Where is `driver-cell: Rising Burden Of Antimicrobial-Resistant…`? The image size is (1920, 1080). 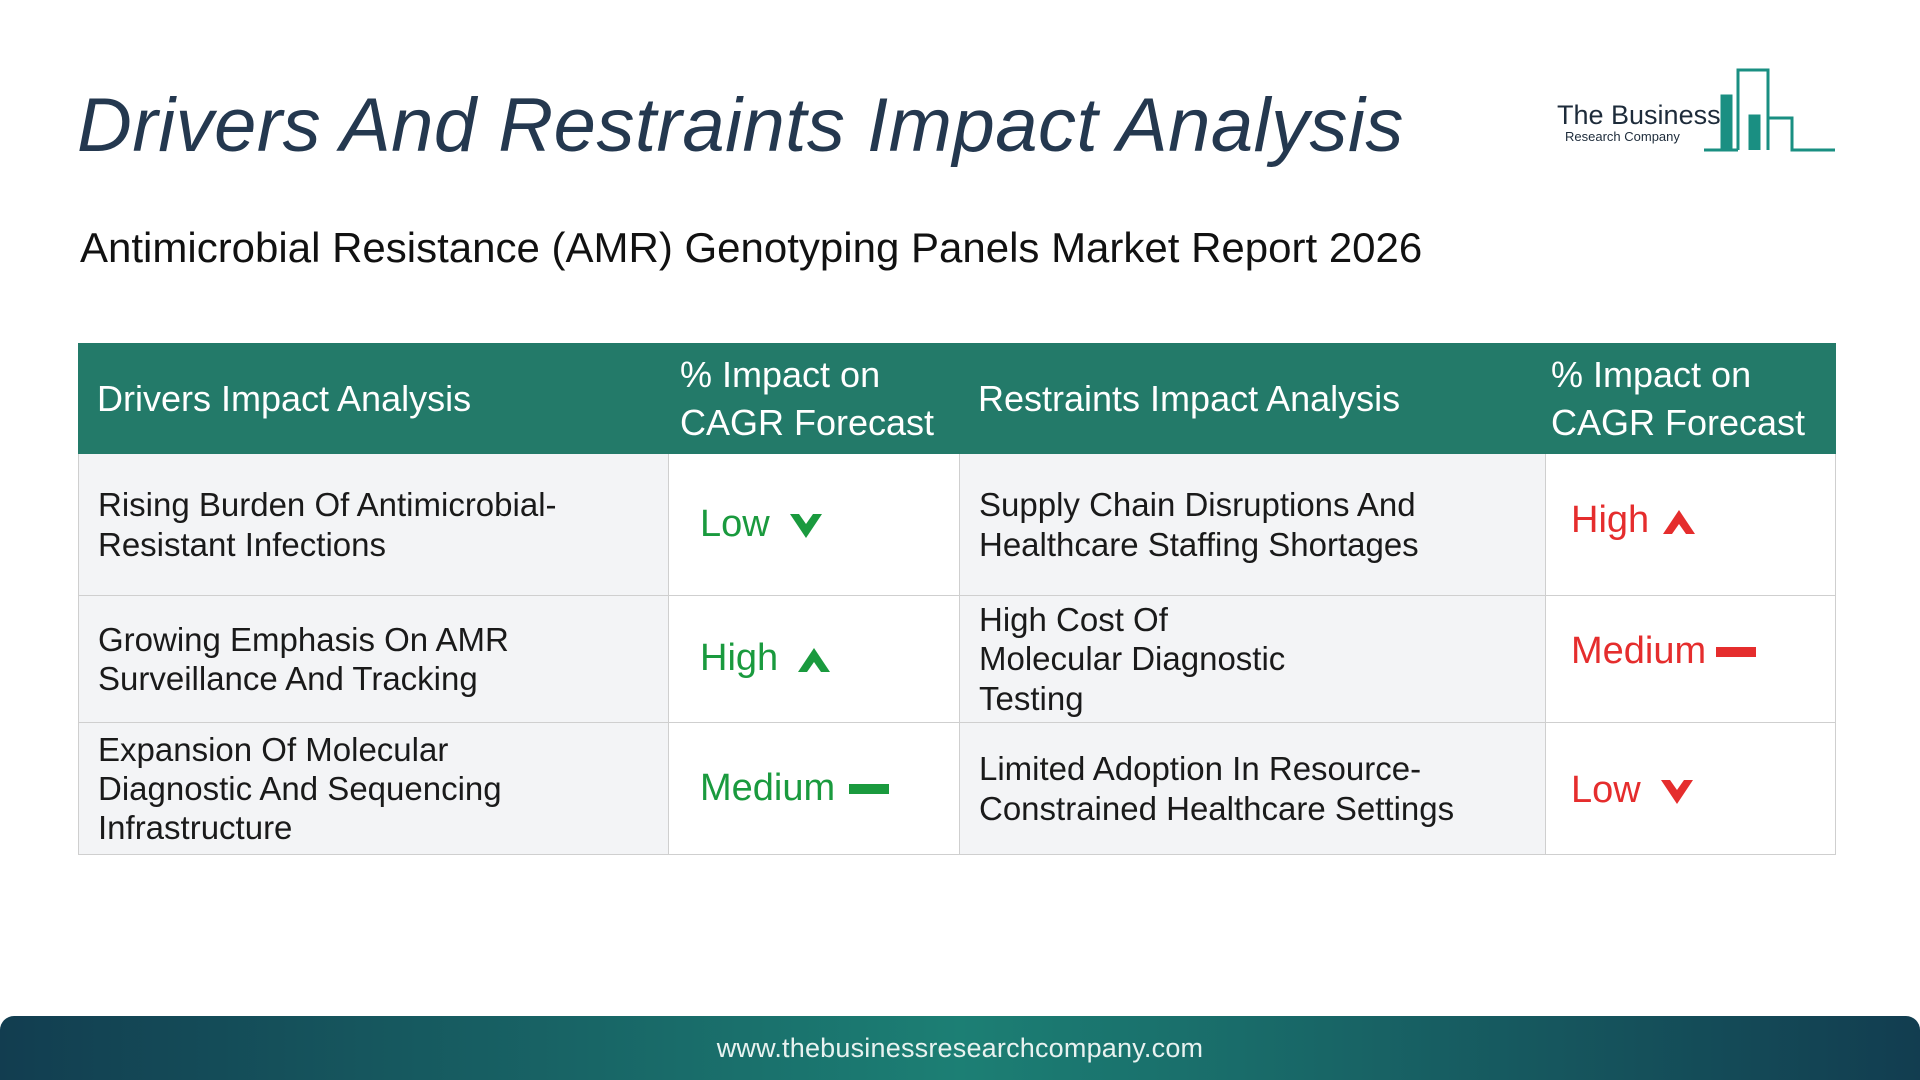 driver-cell: Rising Burden Of Antimicrobial-Resistant… is located at coordinates (373, 524).